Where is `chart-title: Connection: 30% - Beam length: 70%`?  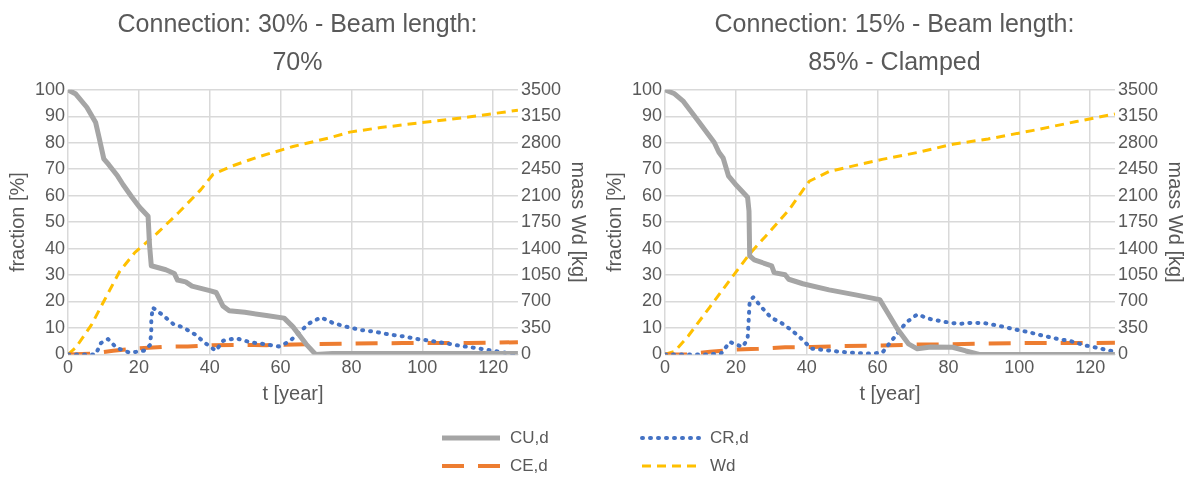
chart-title: Connection: 30% - Beam length: 70% is located at coordinates (297, 42).